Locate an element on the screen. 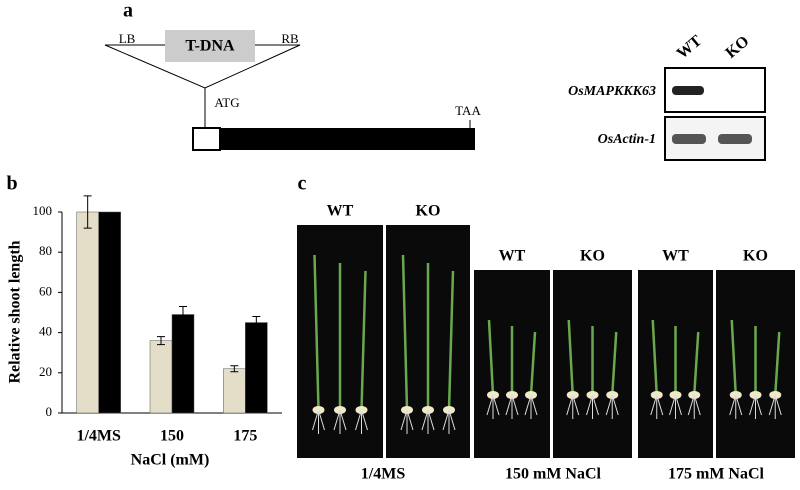 This screenshot has height=490, width=800. start-codon: ATG is located at coordinates (226, 102).